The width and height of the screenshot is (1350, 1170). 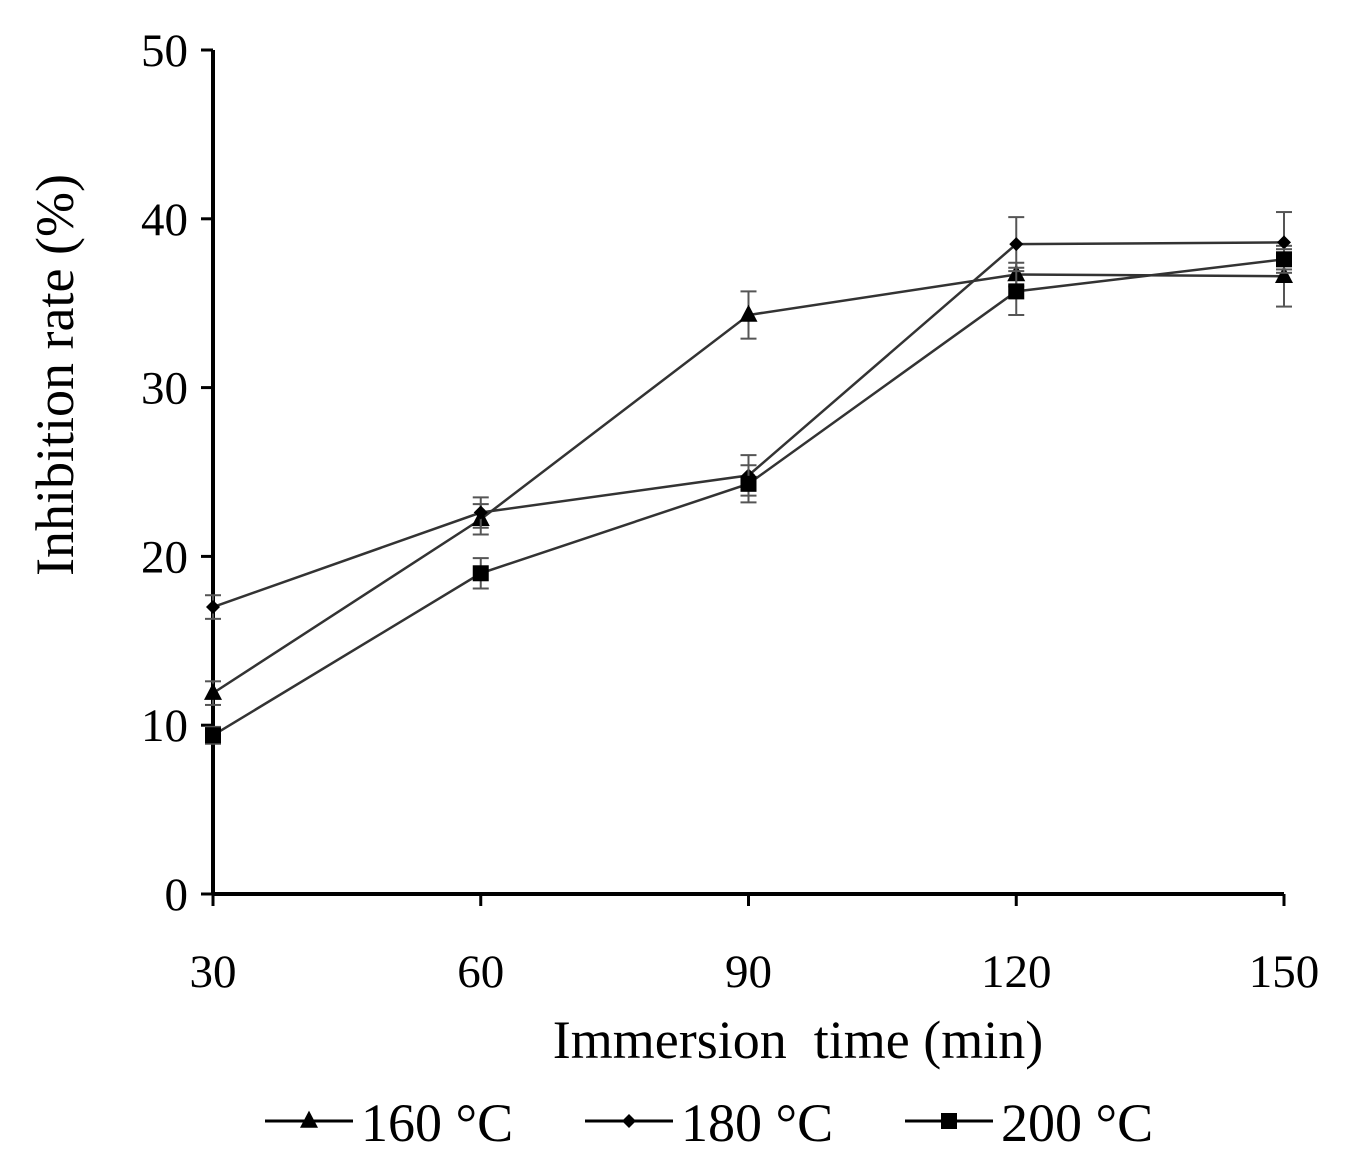 What do you see at coordinates (748, 972) in the screenshot?
I see `x-tick-label: 90` at bounding box center [748, 972].